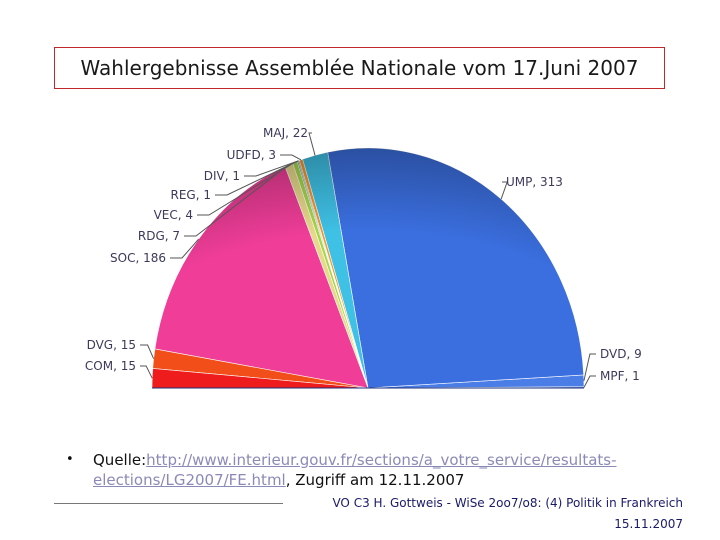  I want to click on footer-date: 15.11.2007, so click(648, 524).